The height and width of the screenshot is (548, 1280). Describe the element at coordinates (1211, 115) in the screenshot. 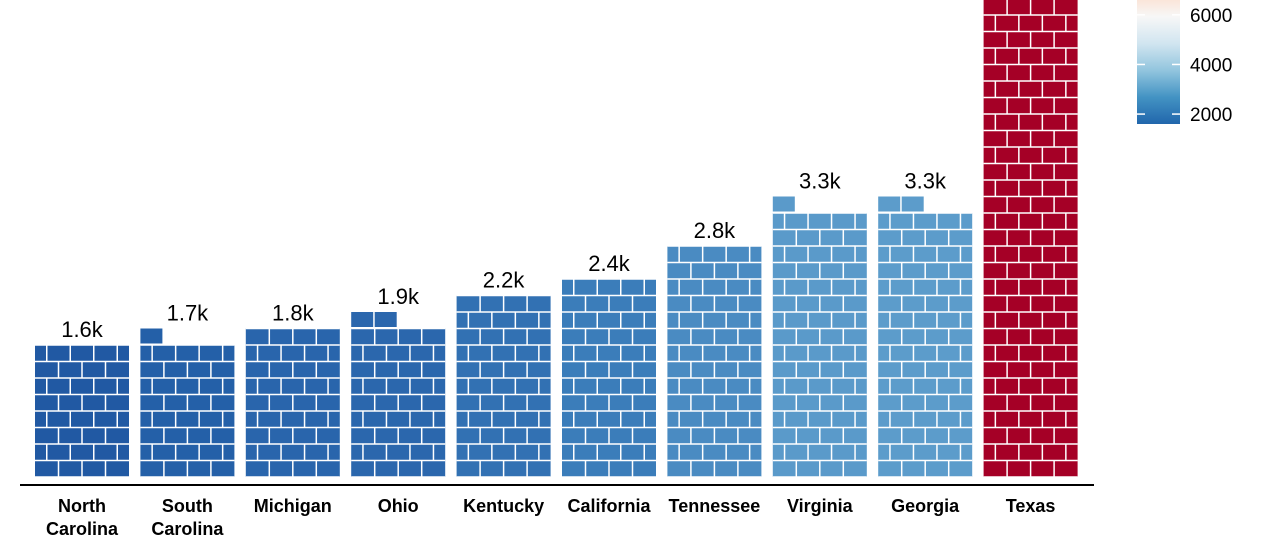

I see `legend-tick-label: 2000` at that location.